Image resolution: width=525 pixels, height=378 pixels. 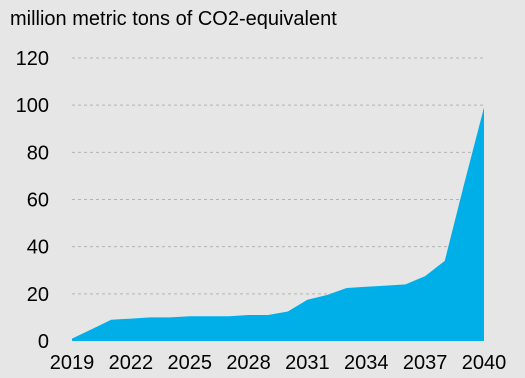 I want to click on y-tick-label: 0, so click(x=43, y=342).